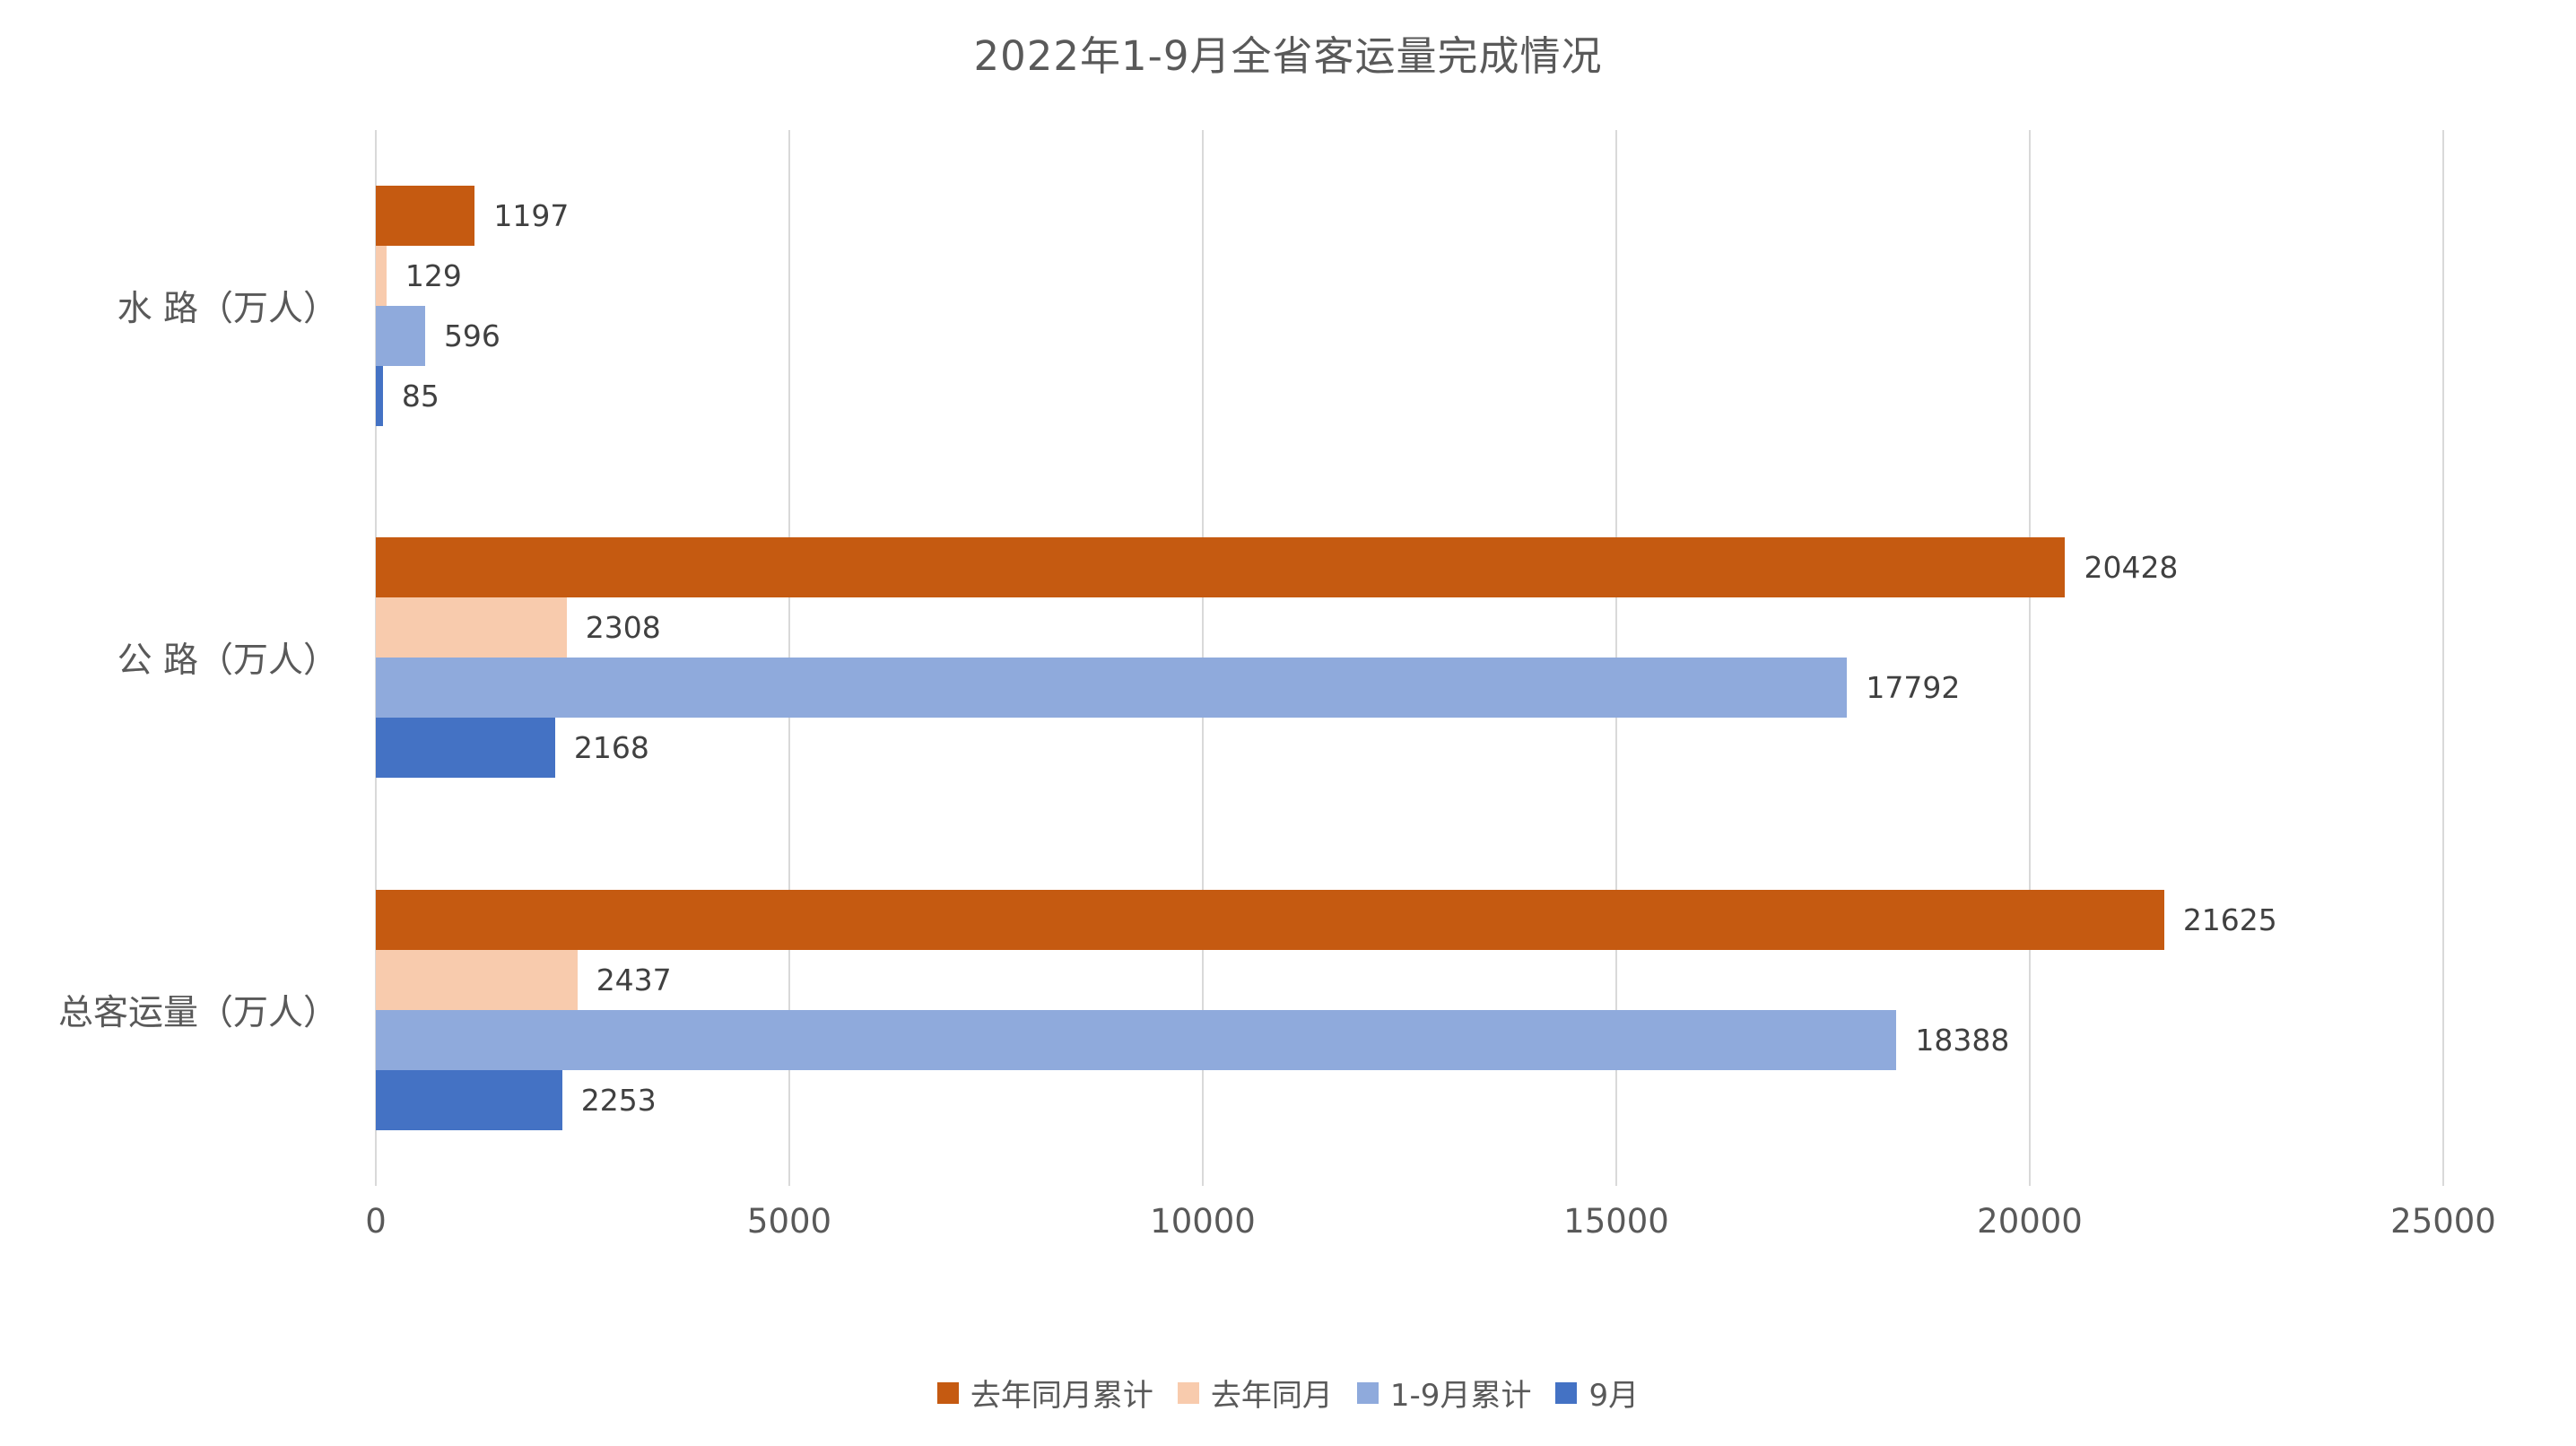 The image size is (2576, 1446). What do you see at coordinates (433, 276) in the screenshot?
I see `bar-value-label: 129` at bounding box center [433, 276].